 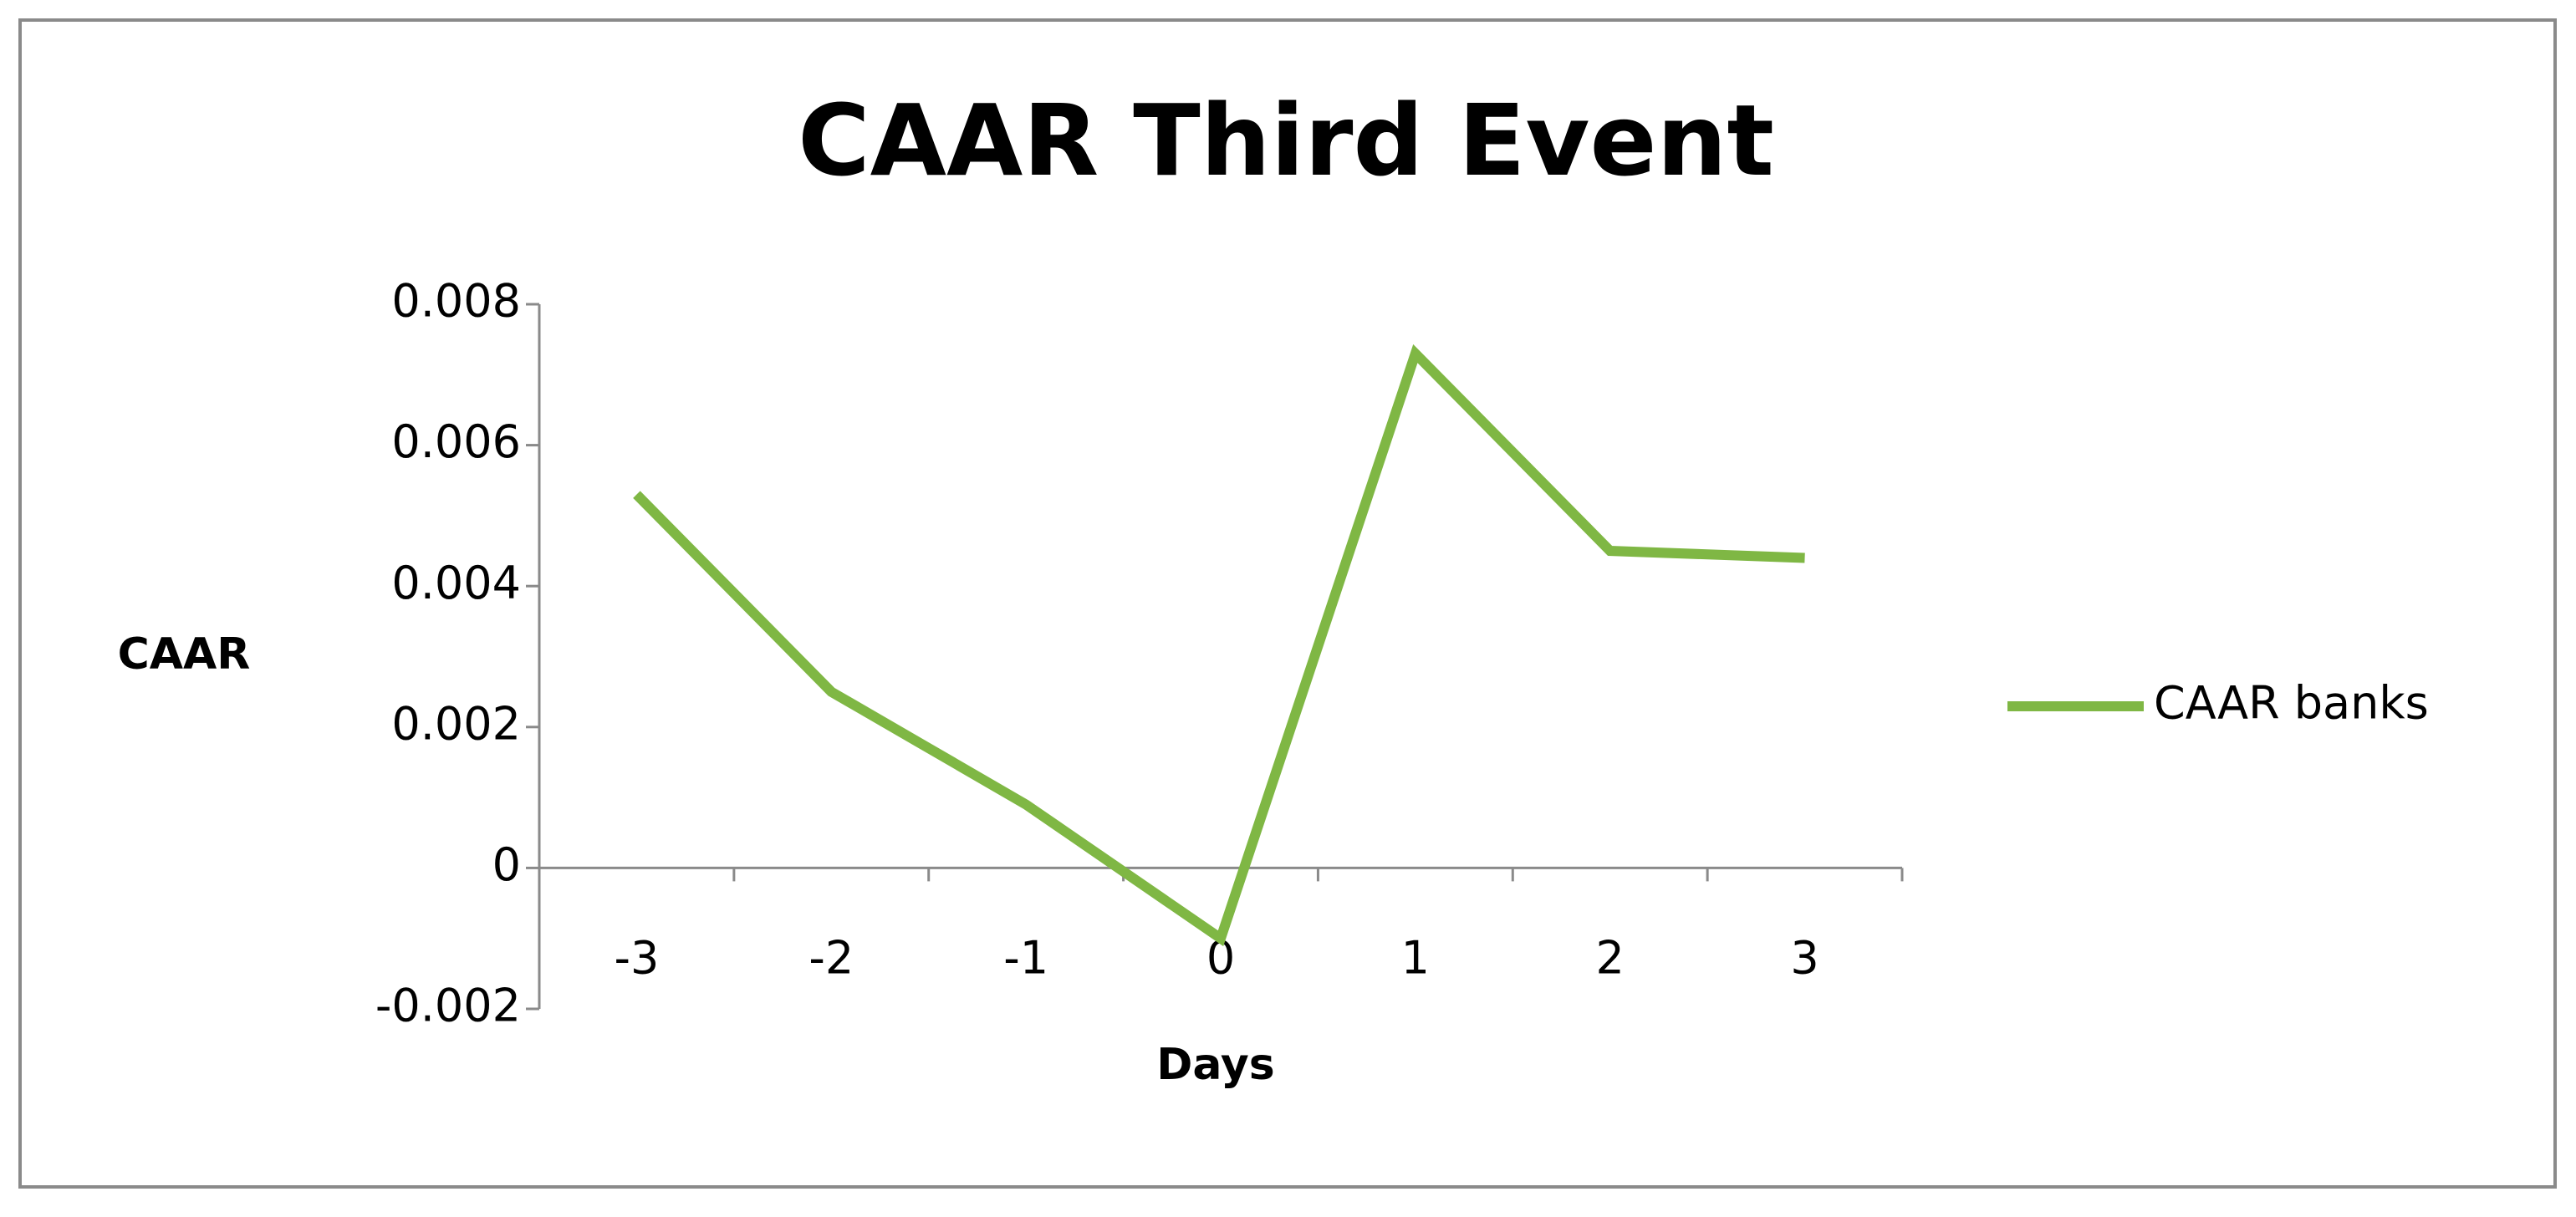 What do you see at coordinates (1805, 958) in the screenshot?
I see `x-tick-label: 3` at bounding box center [1805, 958].